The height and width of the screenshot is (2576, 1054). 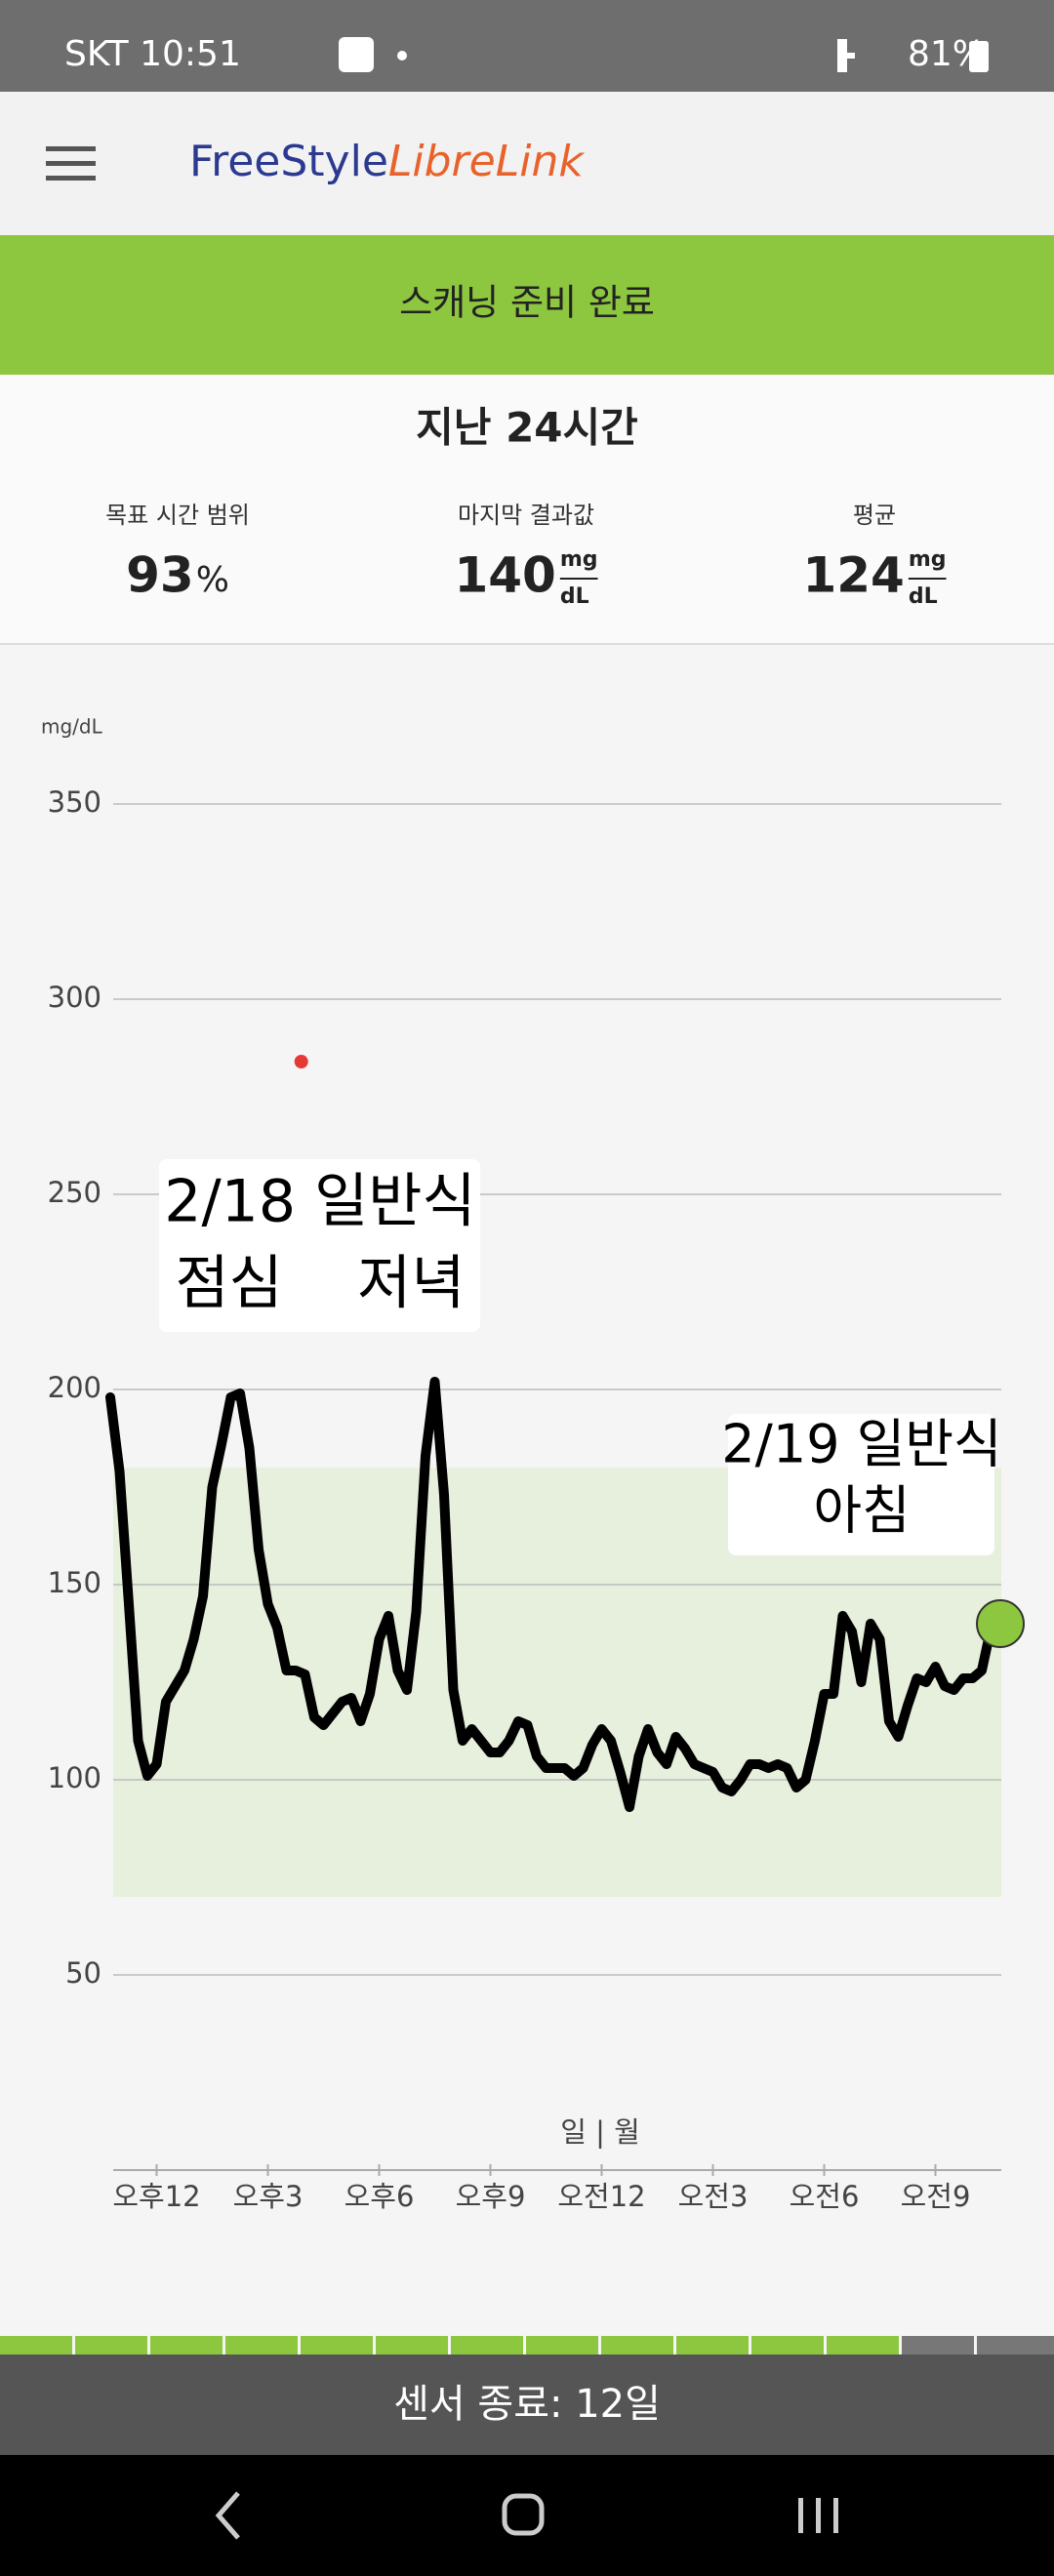 I want to click on logo: FreeStyleLibreLink, so click(x=387, y=161).